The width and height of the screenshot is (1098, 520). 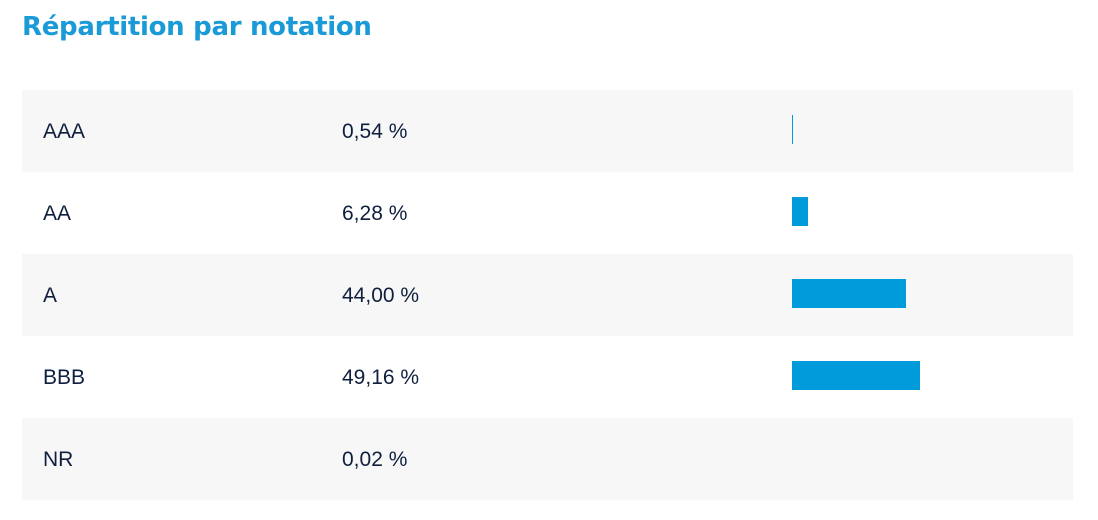 I want to click on rating-label: NR, so click(x=58, y=459).